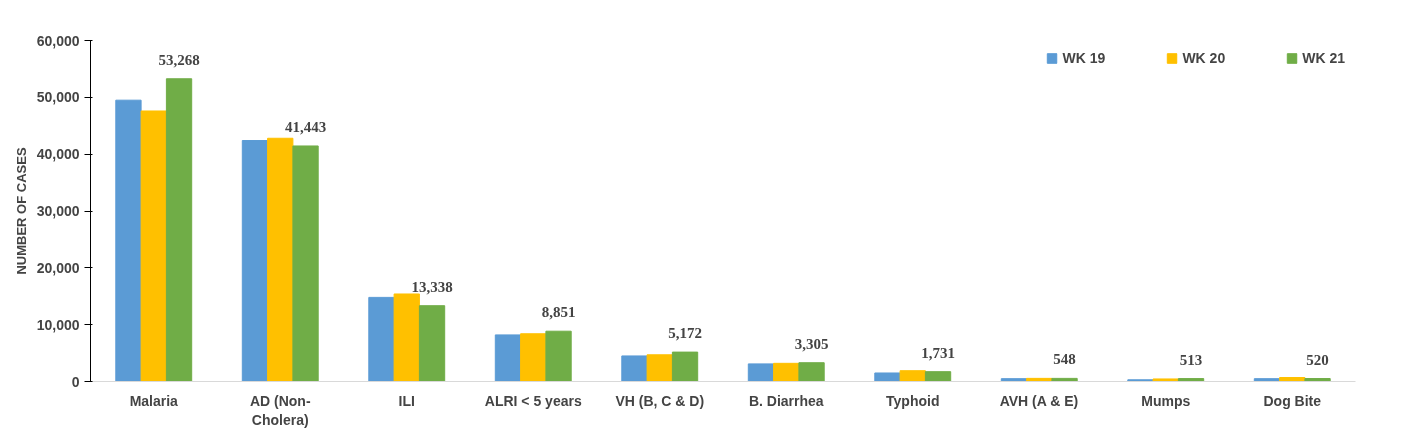 The width and height of the screenshot is (1405, 440). What do you see at coordinates (58, 97) in the screenshot?
I see `y-tick-label: 50,000` at bounding box center [58, 97].